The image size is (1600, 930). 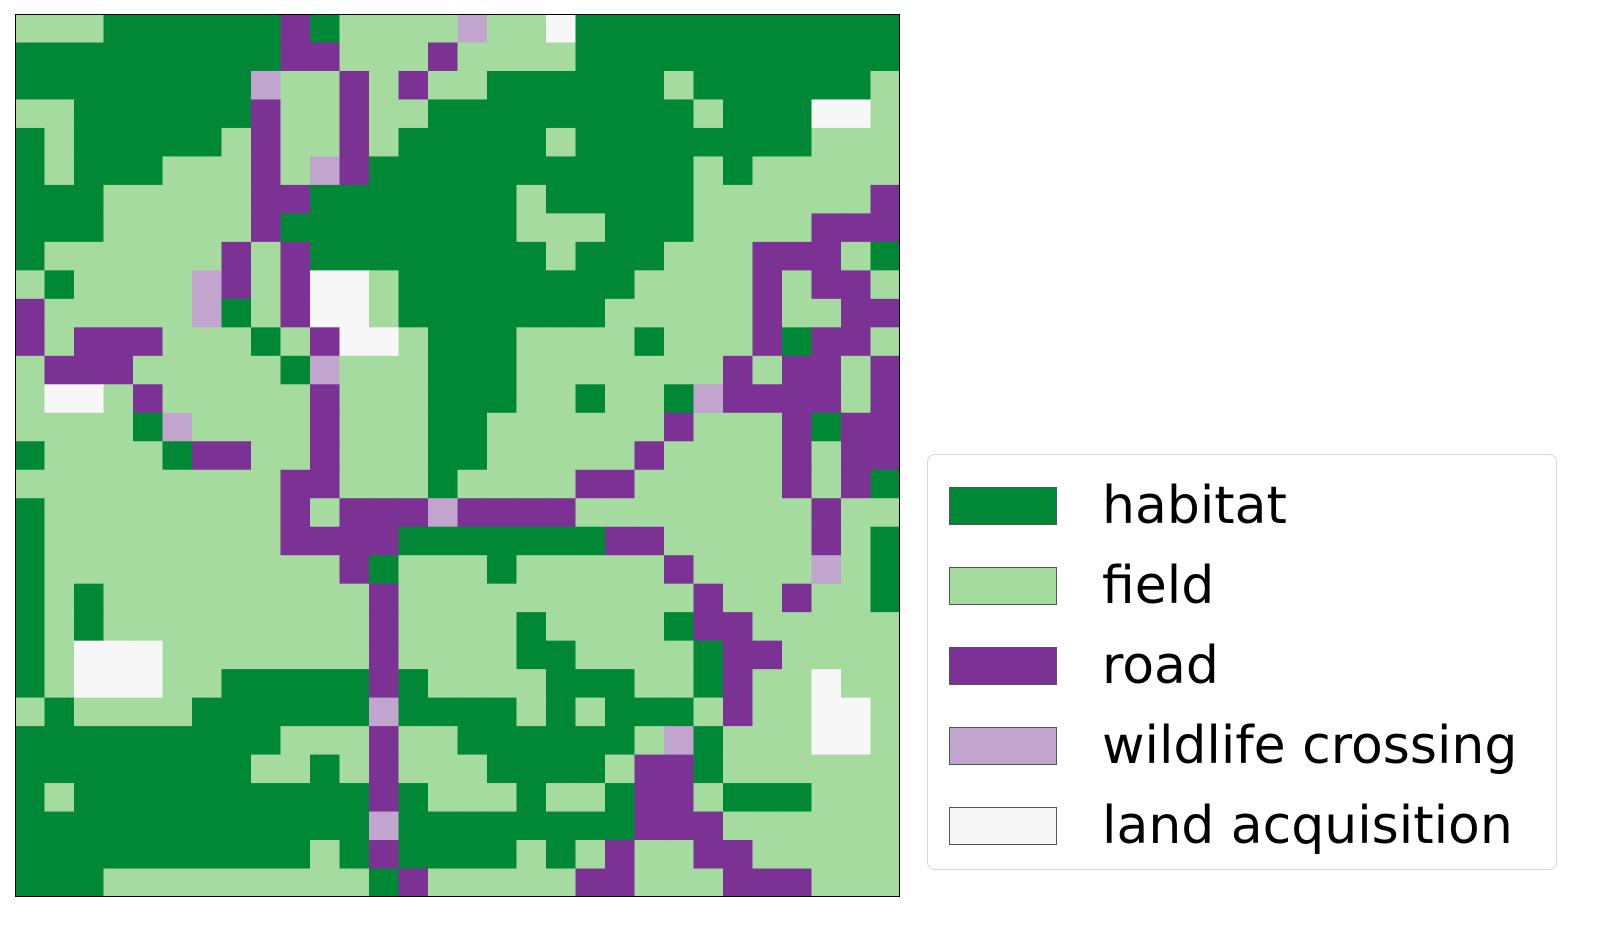 I want to click on legend-swatch-habitat, so click(x=1003, y=506).